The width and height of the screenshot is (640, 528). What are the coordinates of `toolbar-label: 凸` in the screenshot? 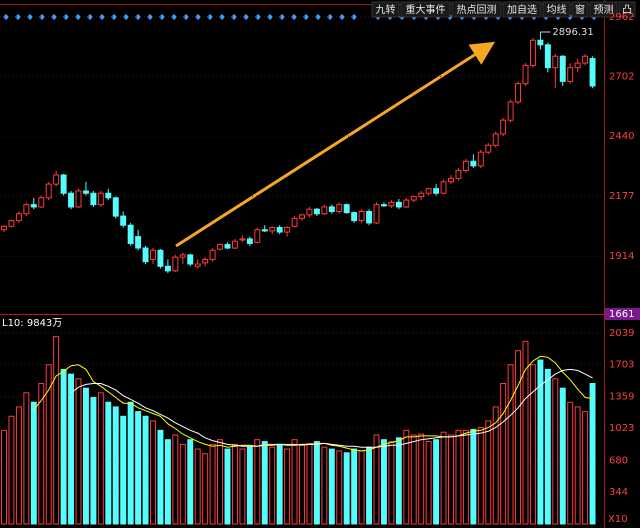 It's located at (627, 10).